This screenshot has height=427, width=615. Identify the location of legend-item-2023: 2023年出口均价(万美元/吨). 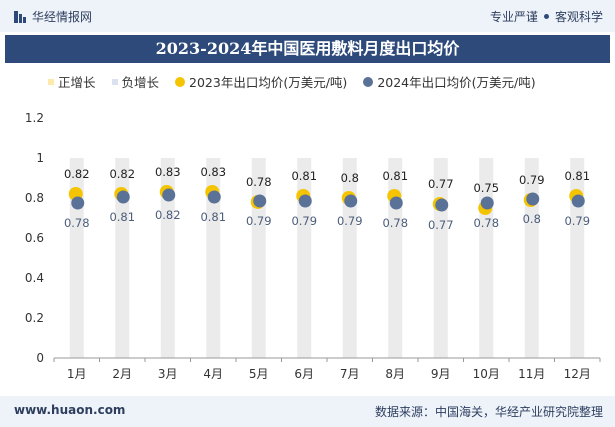
(261, 81).